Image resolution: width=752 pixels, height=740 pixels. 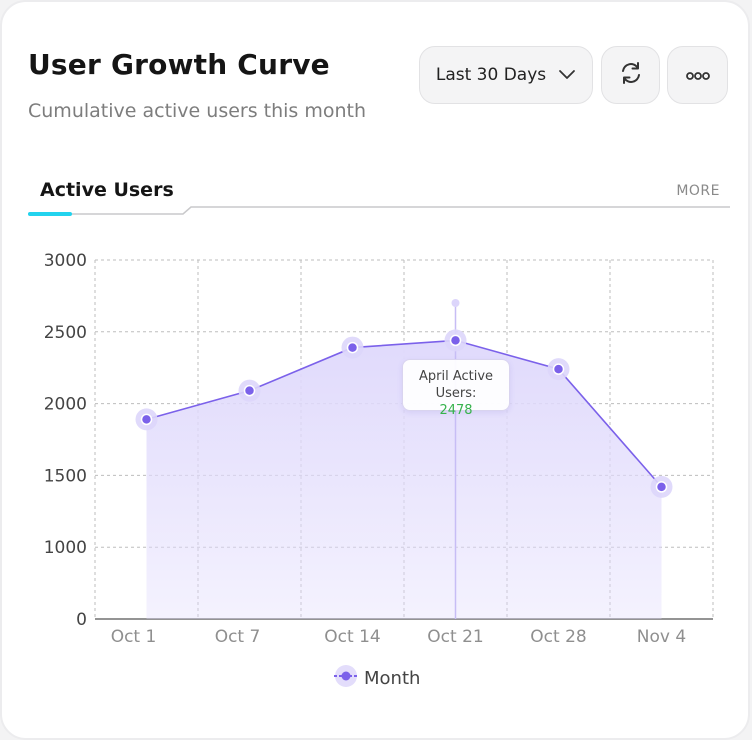 I want to click on tooltip-value: 2478, so click(x=456, y=410).